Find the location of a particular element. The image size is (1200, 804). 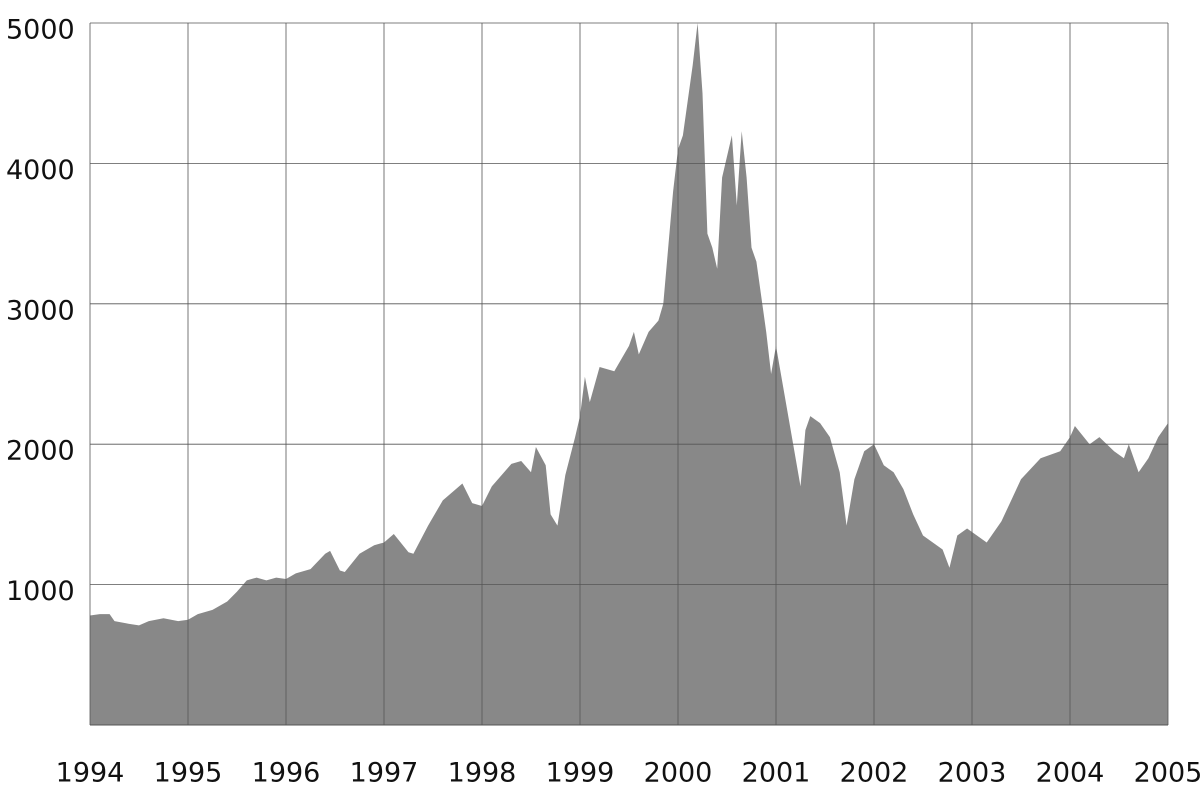

x-tick-label: 1995 is located at coordinates (188, 773).